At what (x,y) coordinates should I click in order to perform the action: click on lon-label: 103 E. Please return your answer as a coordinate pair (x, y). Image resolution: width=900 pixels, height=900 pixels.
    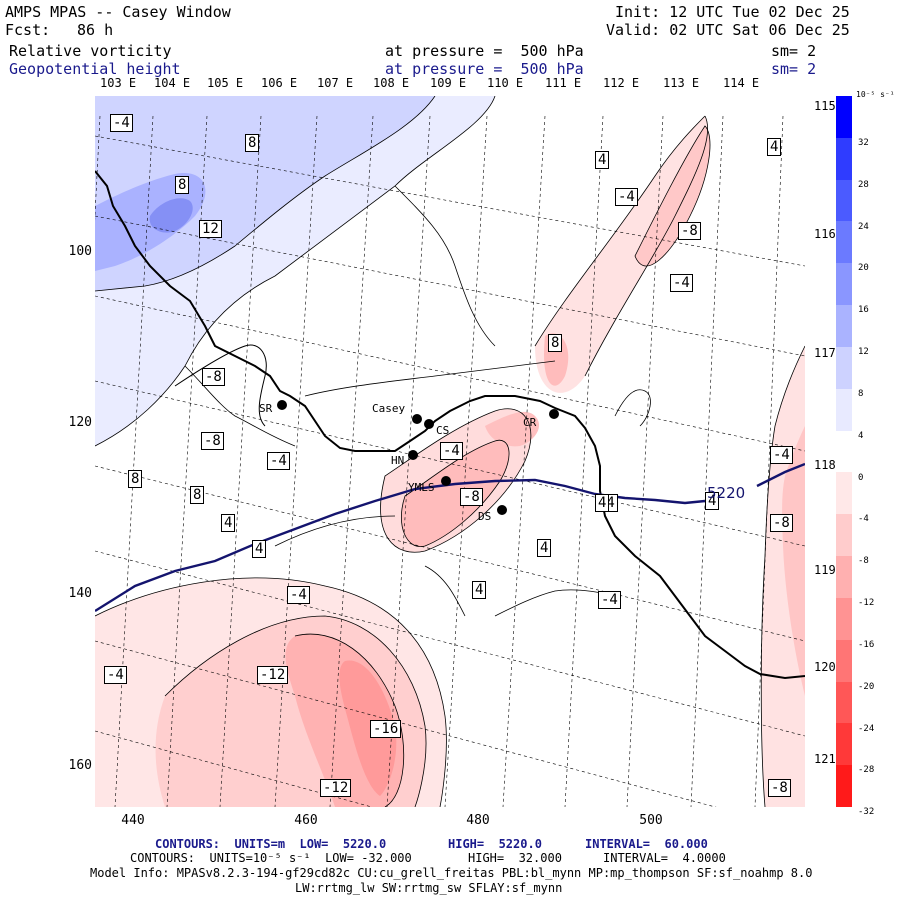
    Looking at the image, I should click on (118, 83).